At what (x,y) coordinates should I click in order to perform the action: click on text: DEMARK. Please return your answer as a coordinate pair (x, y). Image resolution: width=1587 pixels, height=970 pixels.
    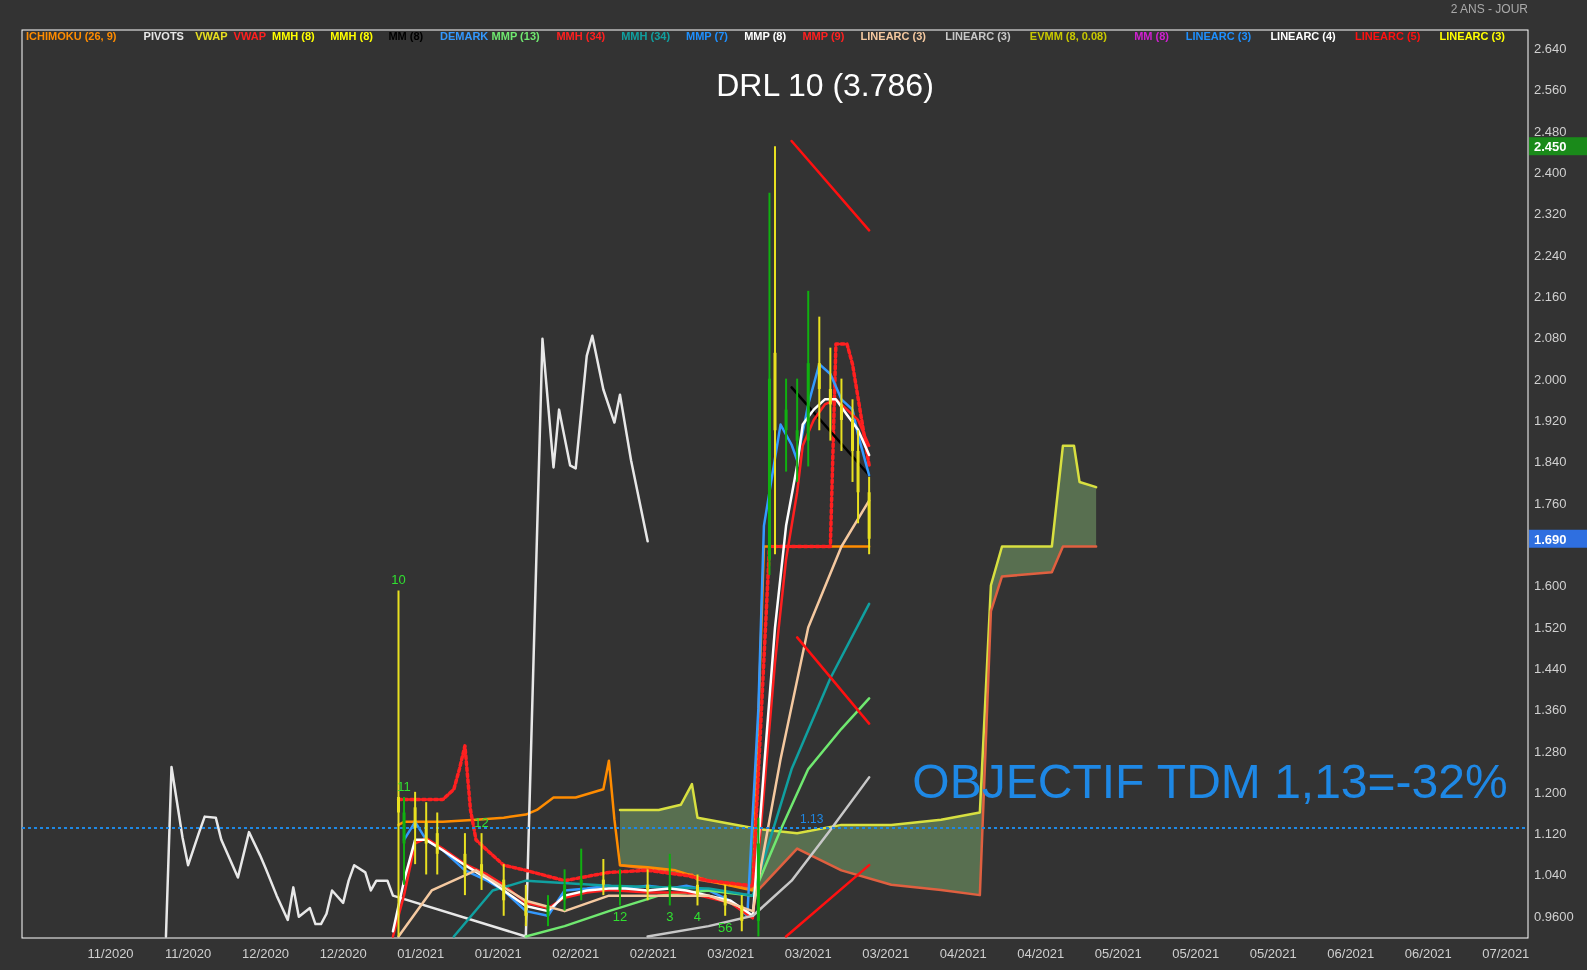
    Looking at the image, I should click on (464, 36).